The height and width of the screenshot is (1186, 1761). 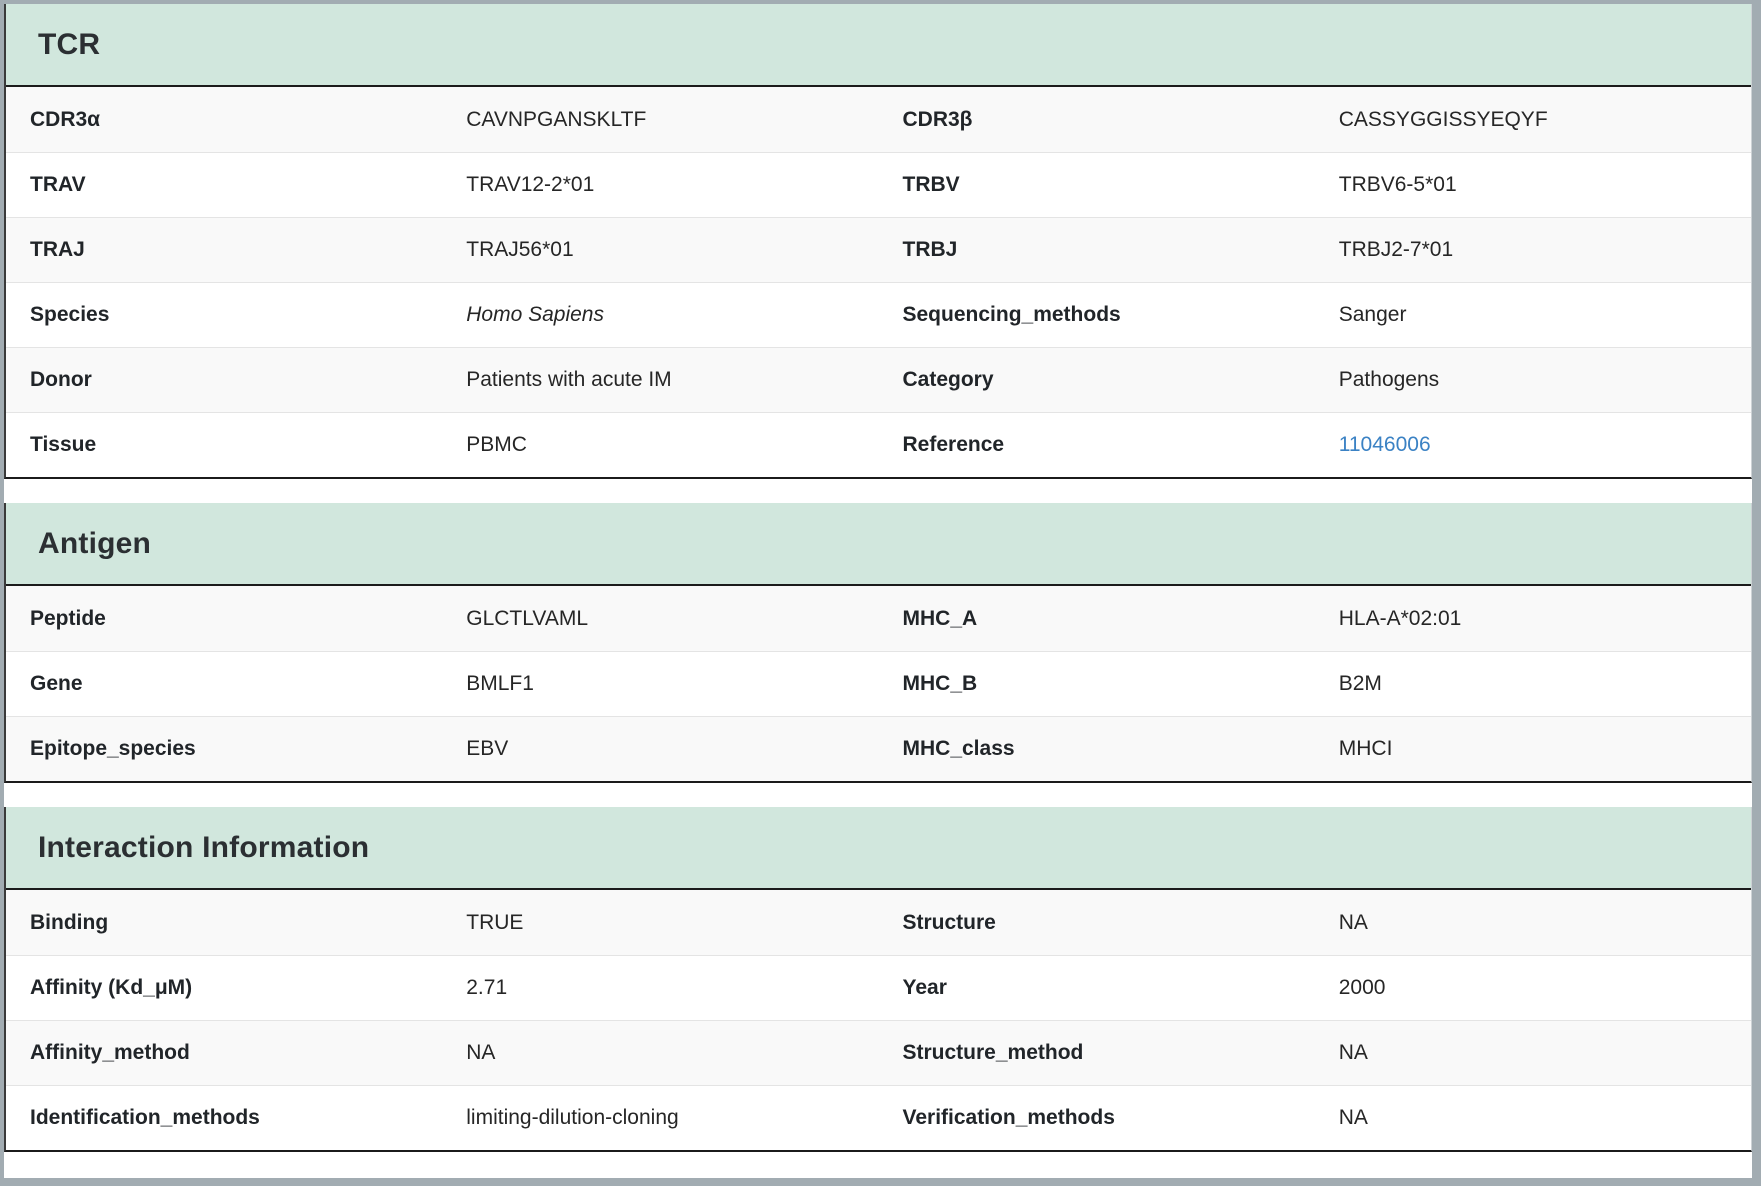 I want to click on field-value-traj: TRAJ56*01, so click(x=520, y=250).